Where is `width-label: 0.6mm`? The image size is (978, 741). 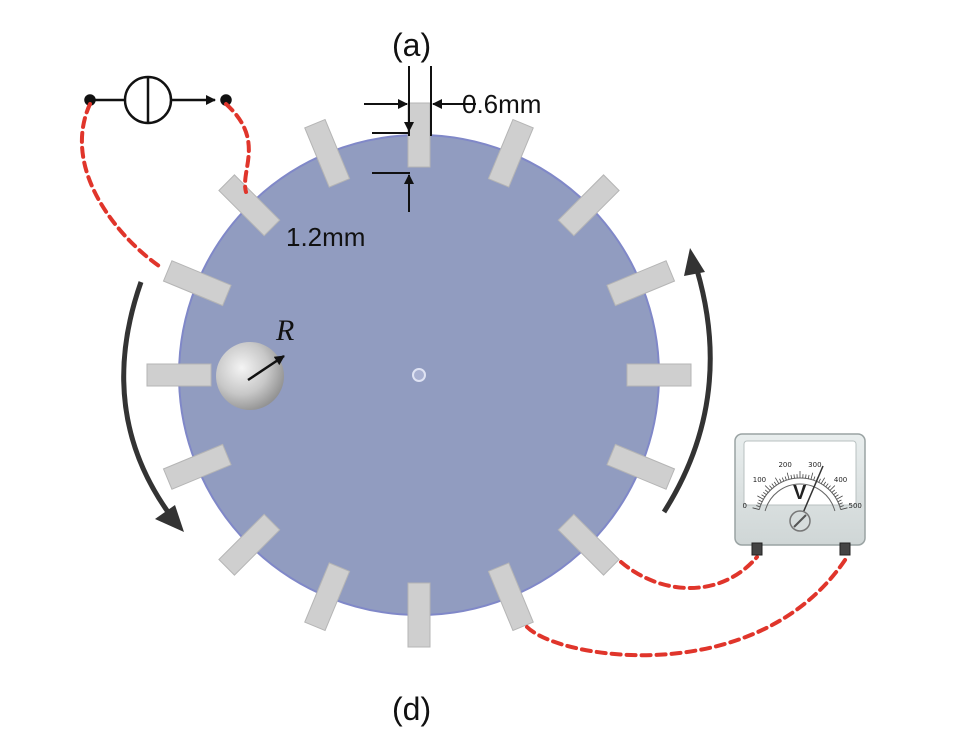 width-label: 0.6mm is located at coordinates (501, 104).